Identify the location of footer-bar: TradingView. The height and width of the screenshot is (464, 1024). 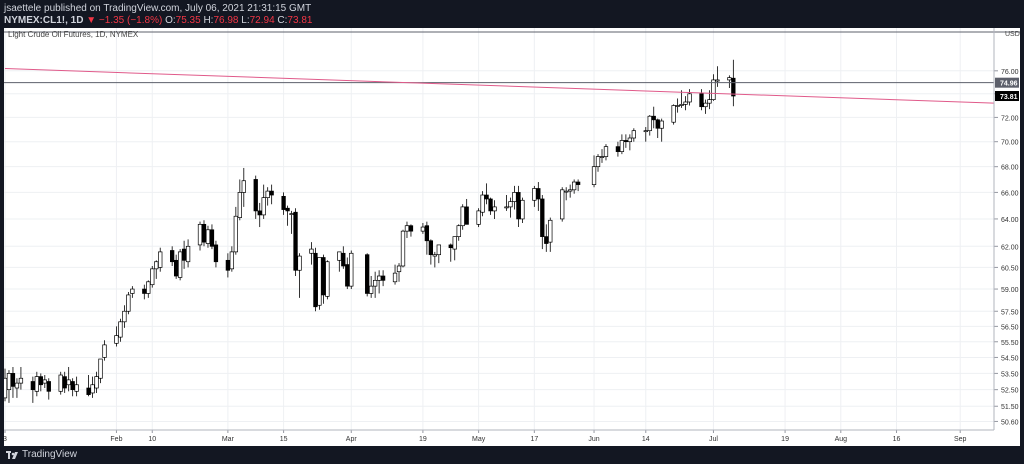
(512, 455).